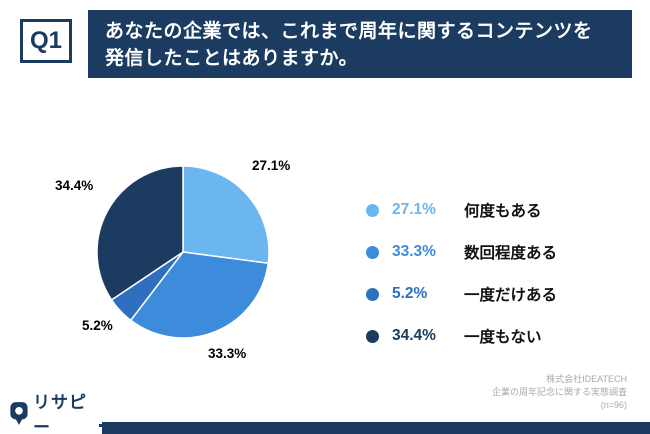  Describe the element at coordinates (503, 337) in the screenshot. I see `legend-label: 一度もない` at that location.